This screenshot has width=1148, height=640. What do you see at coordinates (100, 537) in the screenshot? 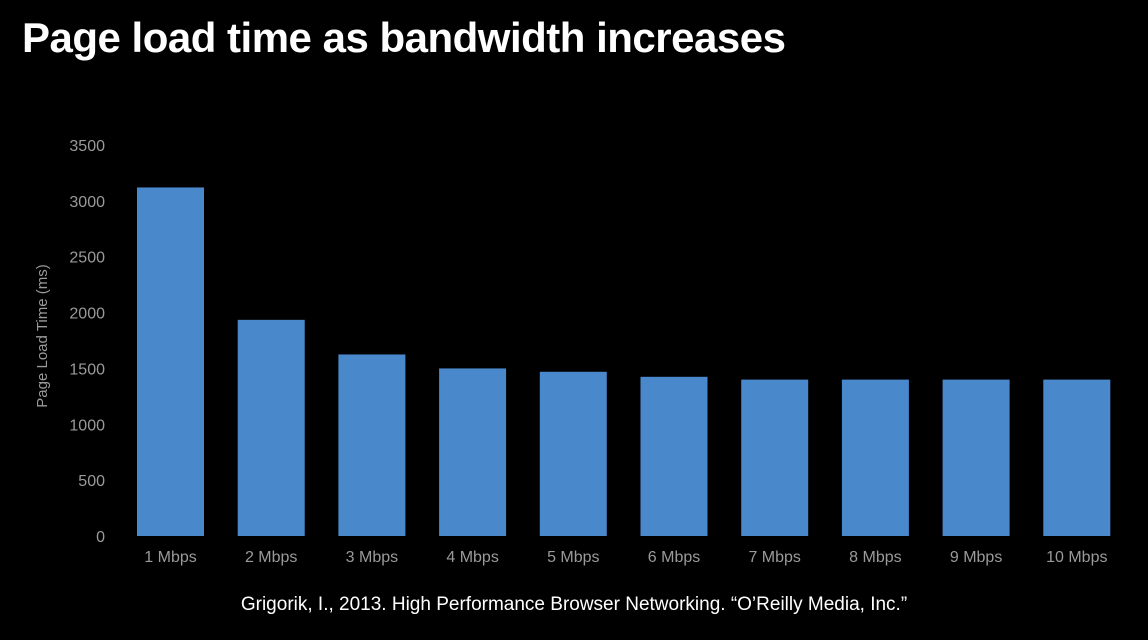
I see `y-tick-label: 0` at bounding box center [100, 537].